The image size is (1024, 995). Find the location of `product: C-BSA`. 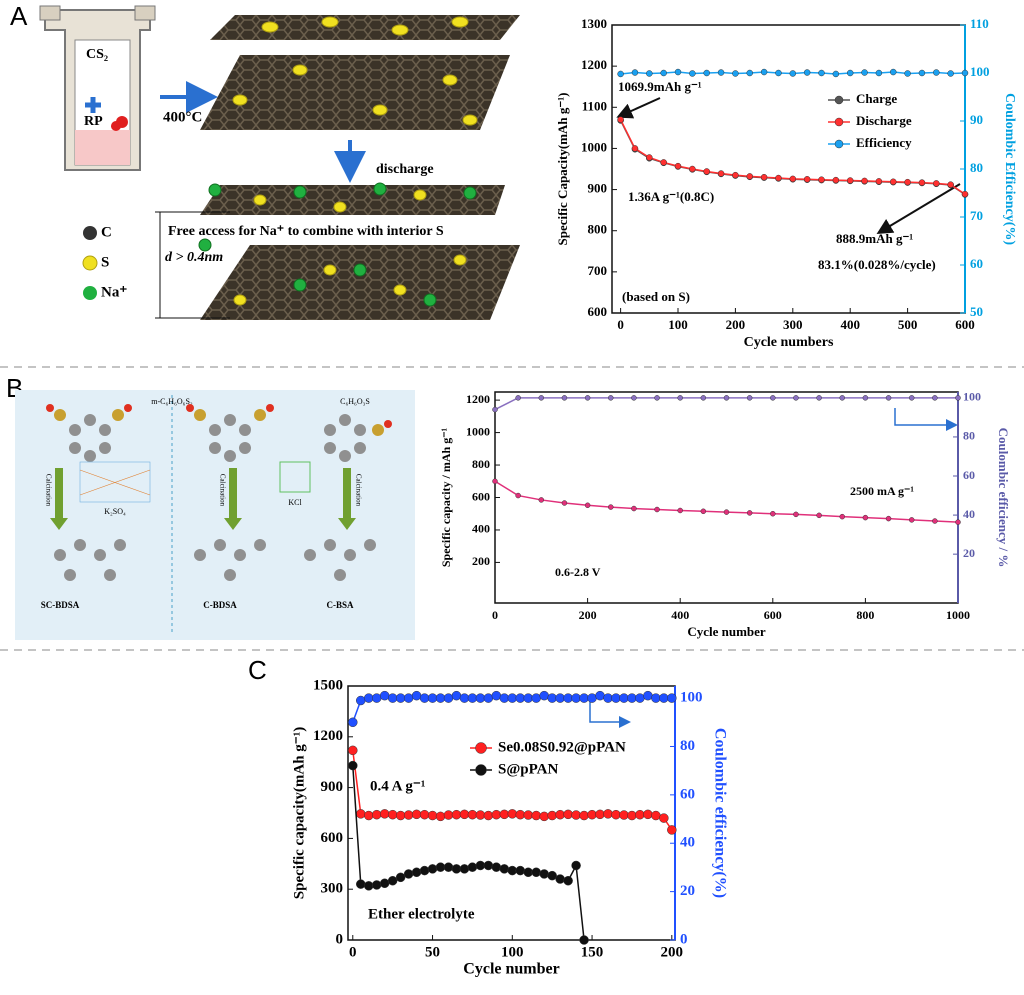

product: C-BSA is located at coordinates (340, 605).